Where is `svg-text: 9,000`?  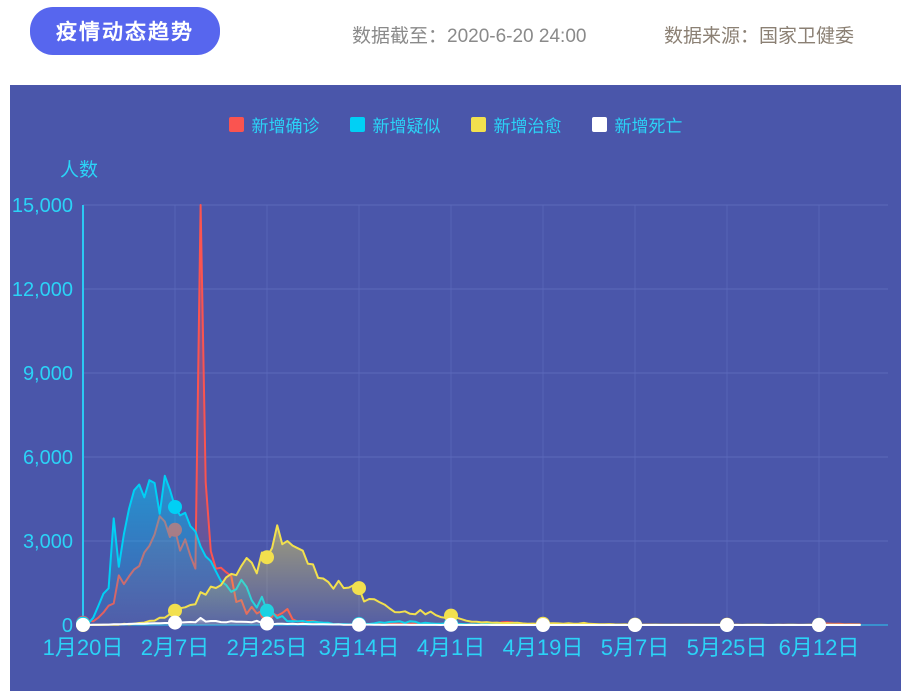 svg-text: 9,000 is located at coordinates (48, 374).